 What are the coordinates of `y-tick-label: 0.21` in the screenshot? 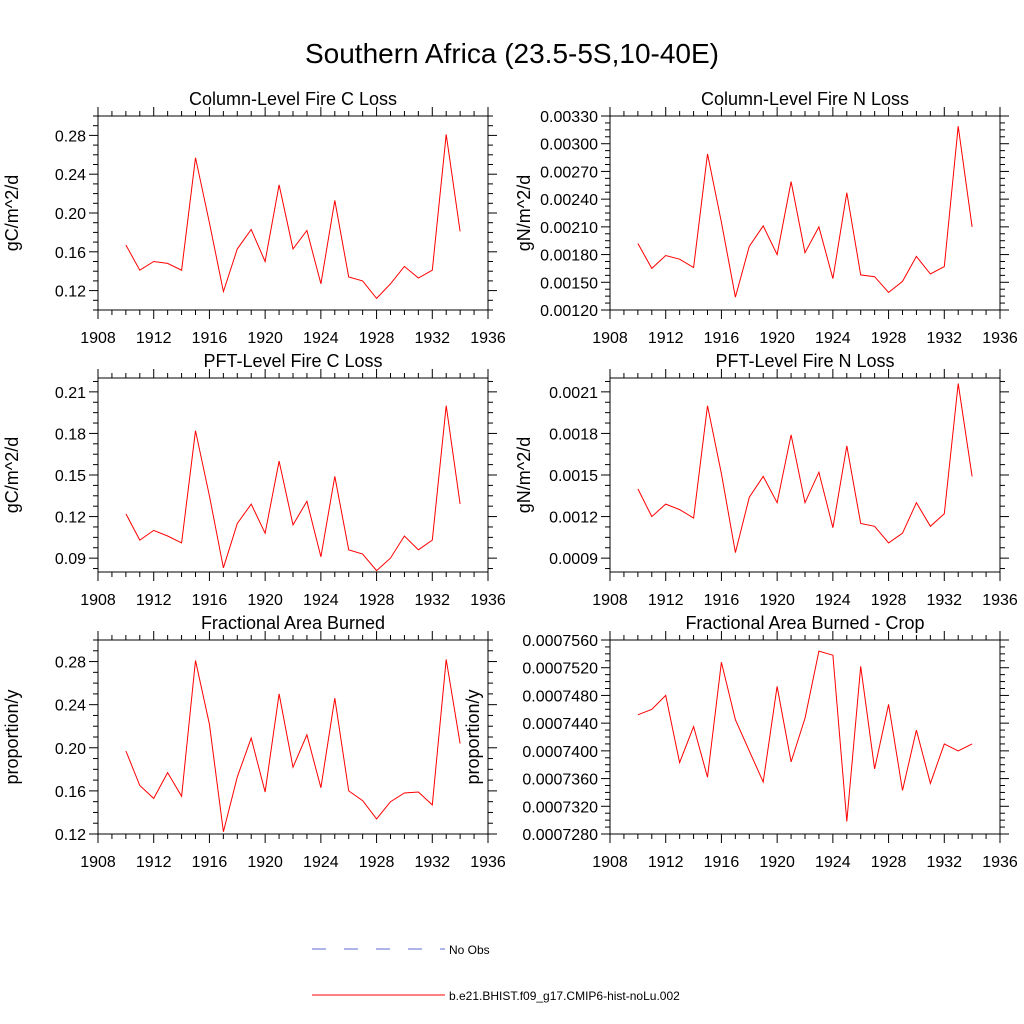 It's located at (70, 393).